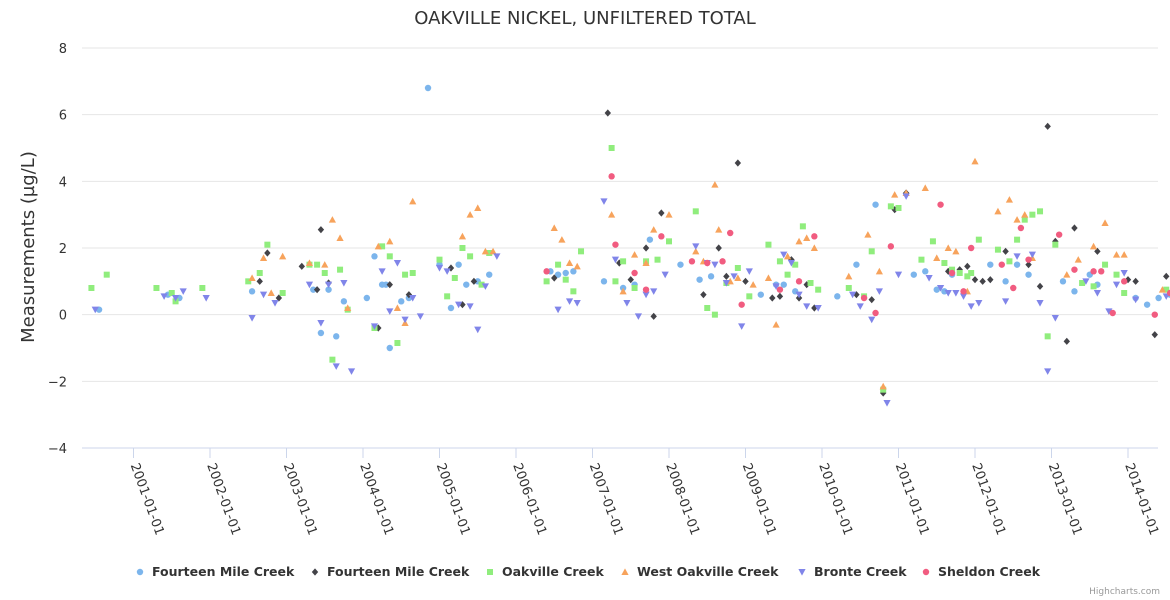 This screenshot has width=1170, height=600. Describe the element at coordinates (1124, 592) in the screenshot. I see `credit-link: Highcharts.com` at that location.